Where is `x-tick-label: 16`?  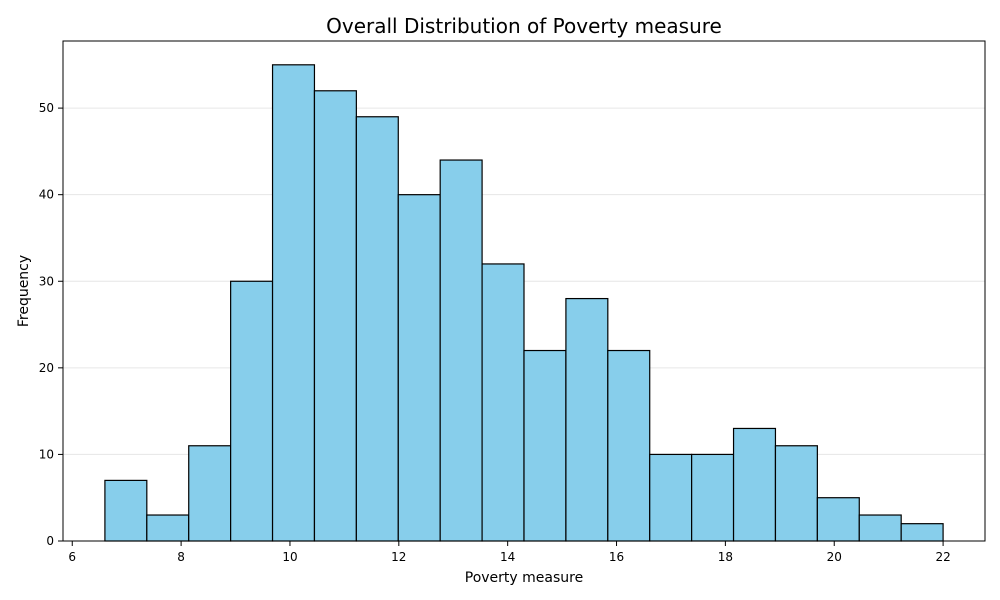 x-tick-label: 16 is located at coordinates (616, 557).